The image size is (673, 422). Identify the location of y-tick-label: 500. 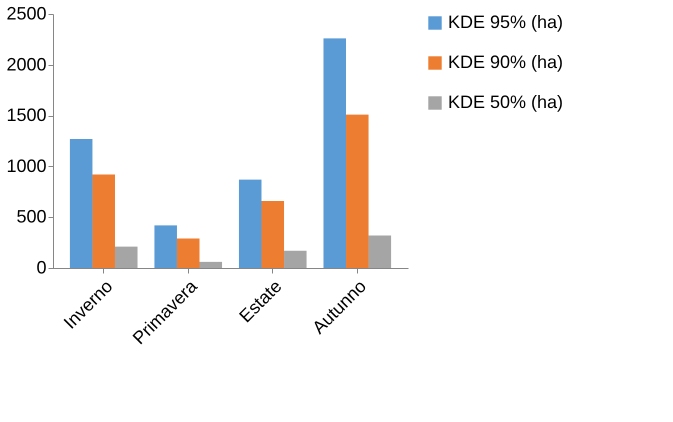
(31, 216).